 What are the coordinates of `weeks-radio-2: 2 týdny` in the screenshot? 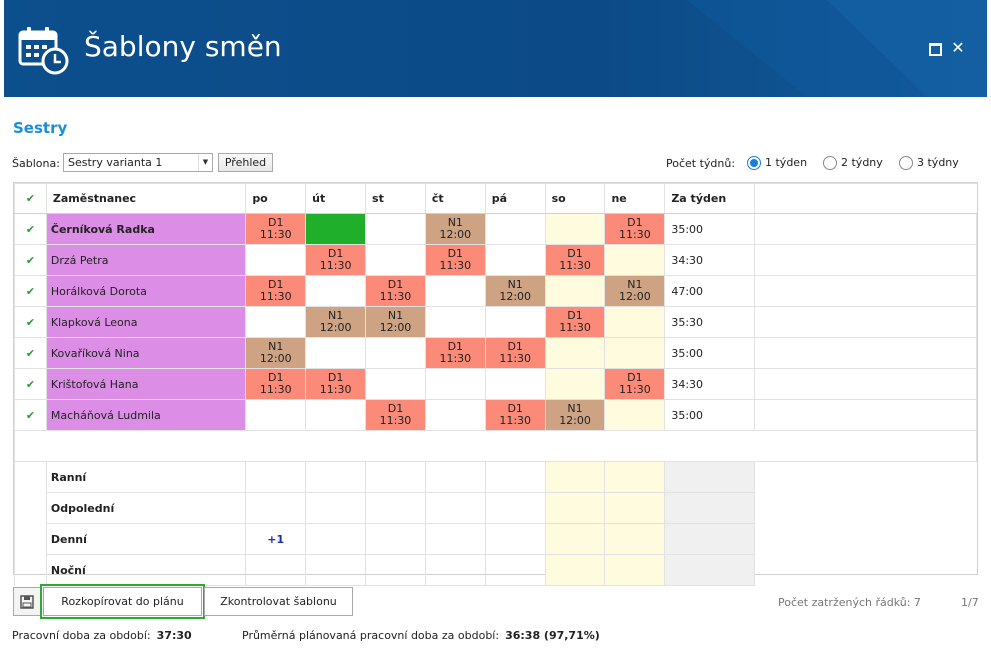 It's located at (853, 163).